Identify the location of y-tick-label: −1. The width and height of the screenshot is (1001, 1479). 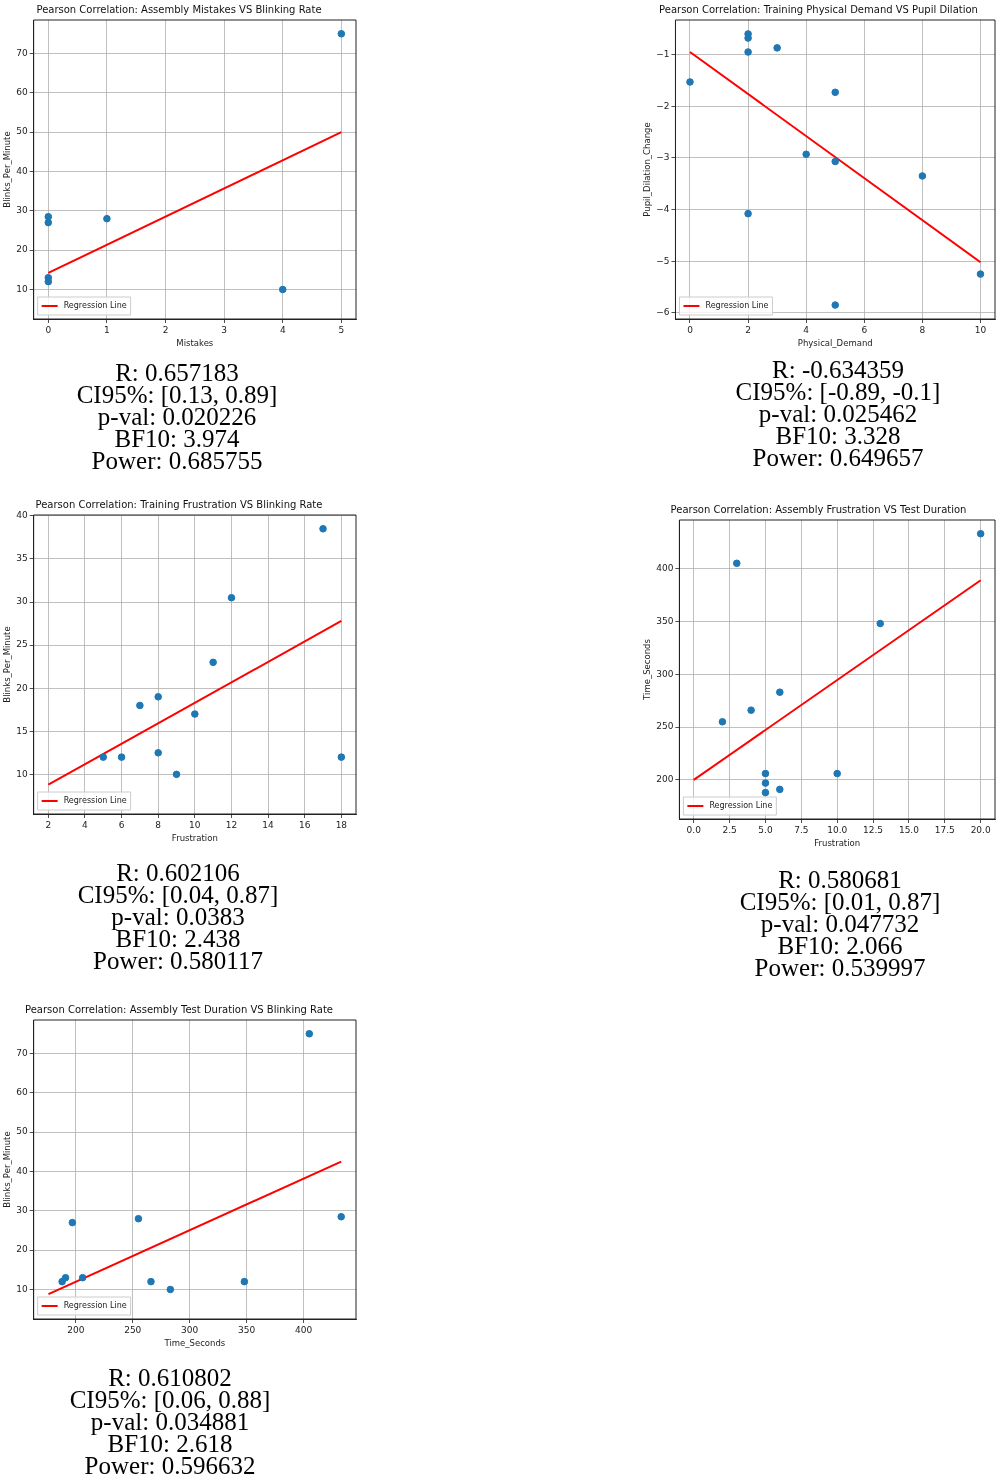
(663, 53).